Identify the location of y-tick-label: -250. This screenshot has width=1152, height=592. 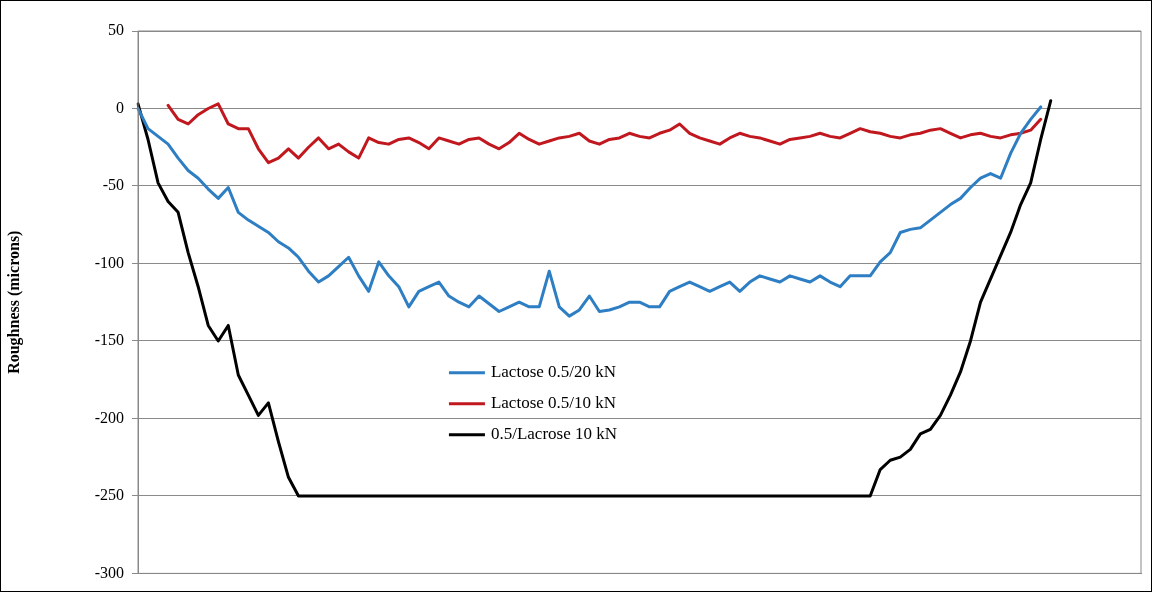
(109, 495).